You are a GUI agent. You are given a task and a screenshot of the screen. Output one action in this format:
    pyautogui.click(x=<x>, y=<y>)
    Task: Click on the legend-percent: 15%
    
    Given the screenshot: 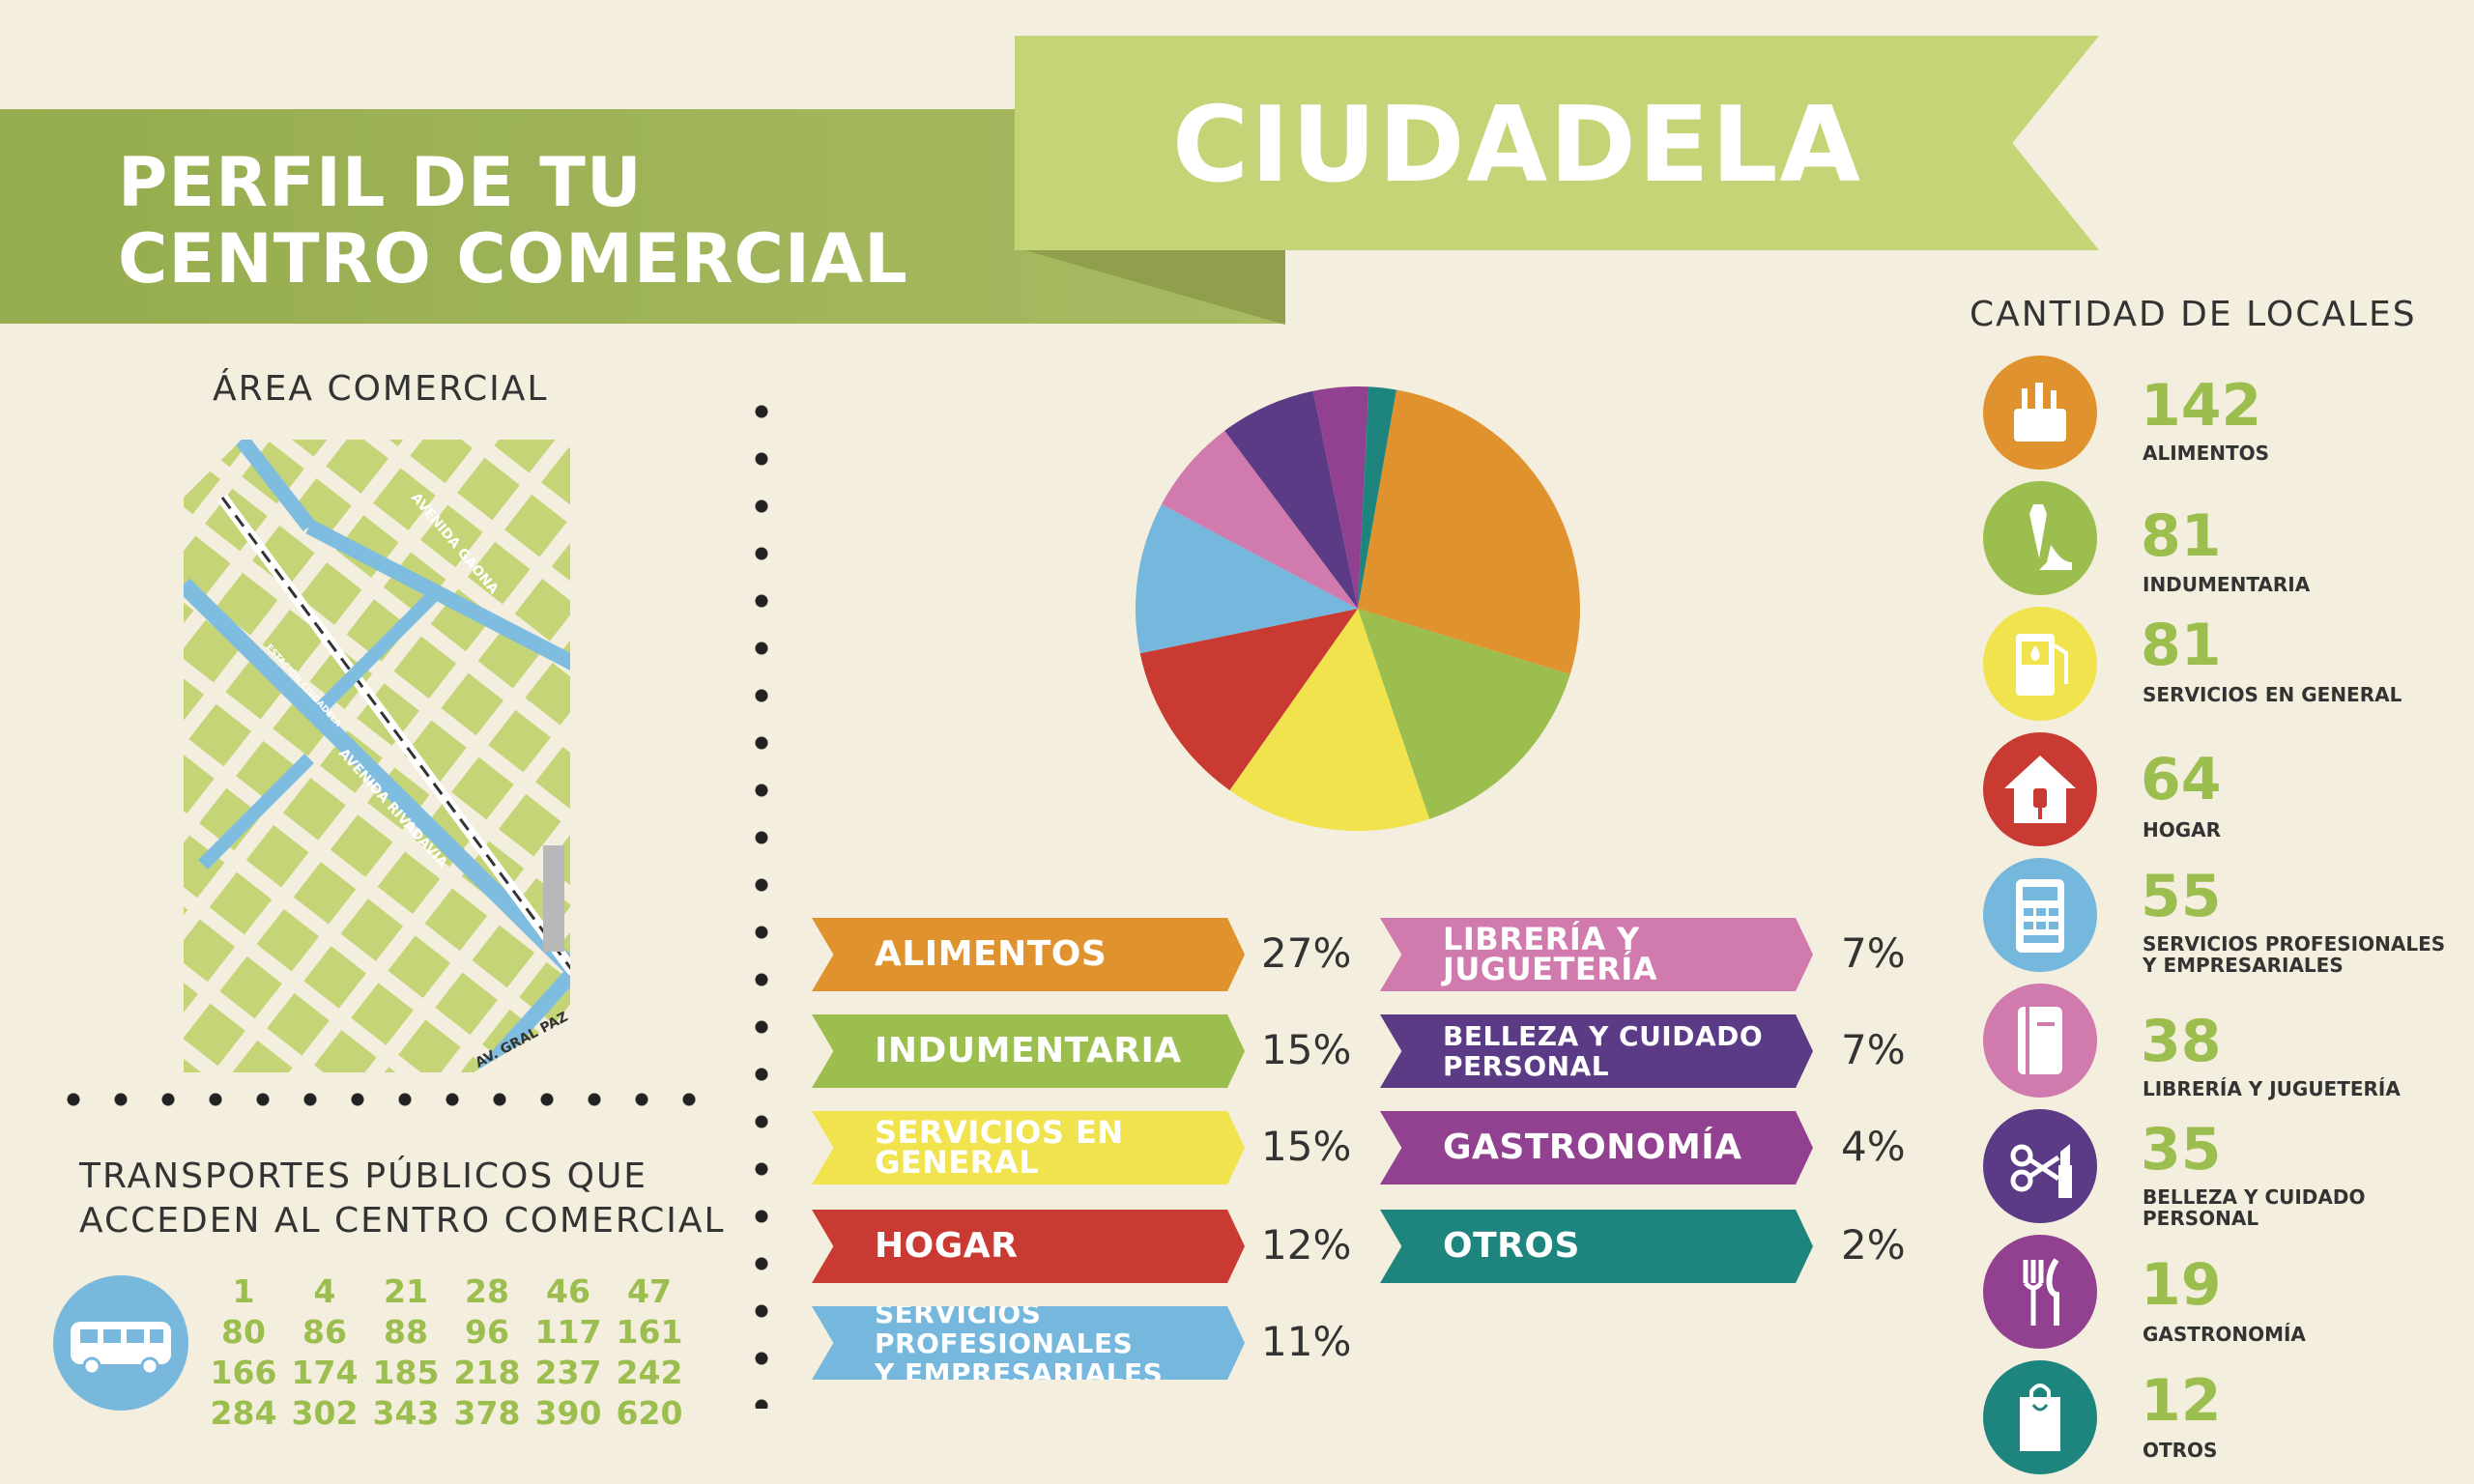 What is the action you would take?
    pyautogui.click(x=1307, y=1147)
    